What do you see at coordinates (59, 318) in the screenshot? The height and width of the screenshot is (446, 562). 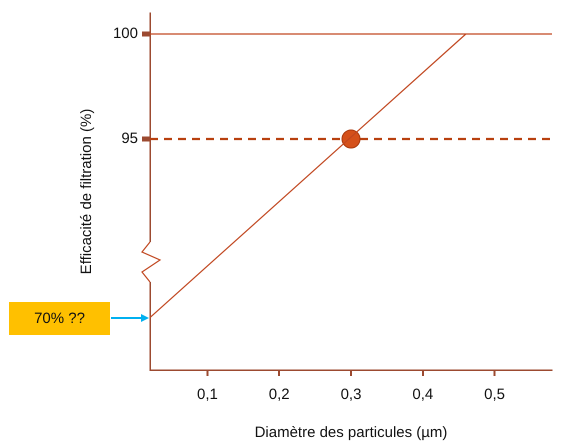 I see `text: 70% ??` at bounding box center [59, 318].